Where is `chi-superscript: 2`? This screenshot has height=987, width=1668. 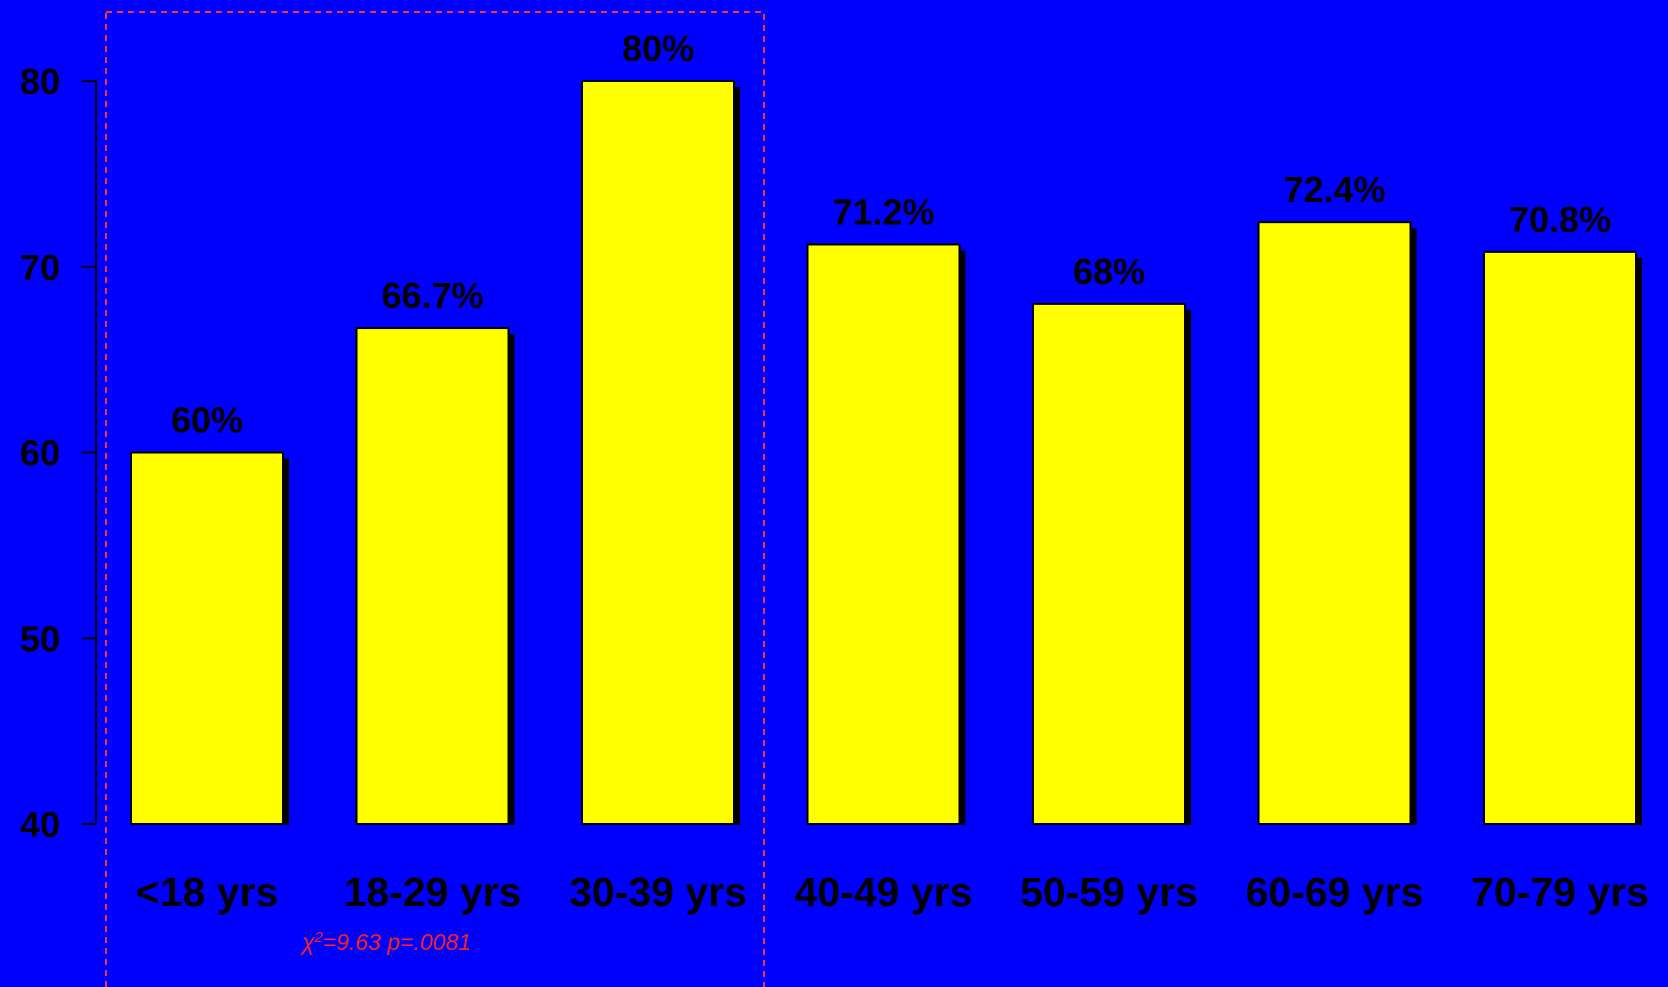 chi-superscript: 2 is located at coordinates (319, 937).